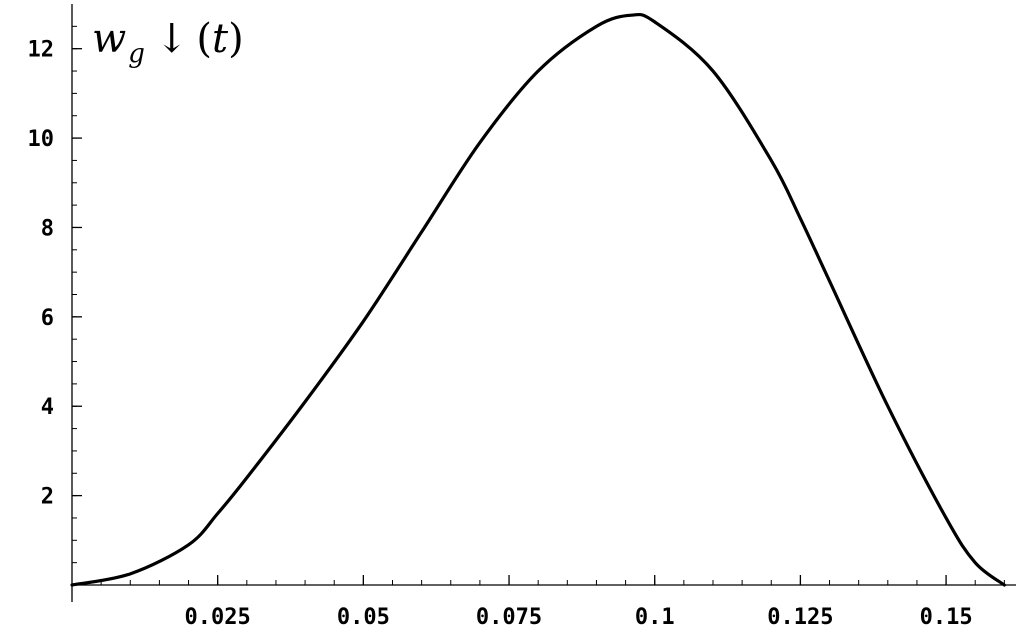 This screenshot has height=638, width=1032. What do you see at coordinates (236, 39) in the screenshot?
I see `title-close-paren: )` at bounding box center [236, 39].